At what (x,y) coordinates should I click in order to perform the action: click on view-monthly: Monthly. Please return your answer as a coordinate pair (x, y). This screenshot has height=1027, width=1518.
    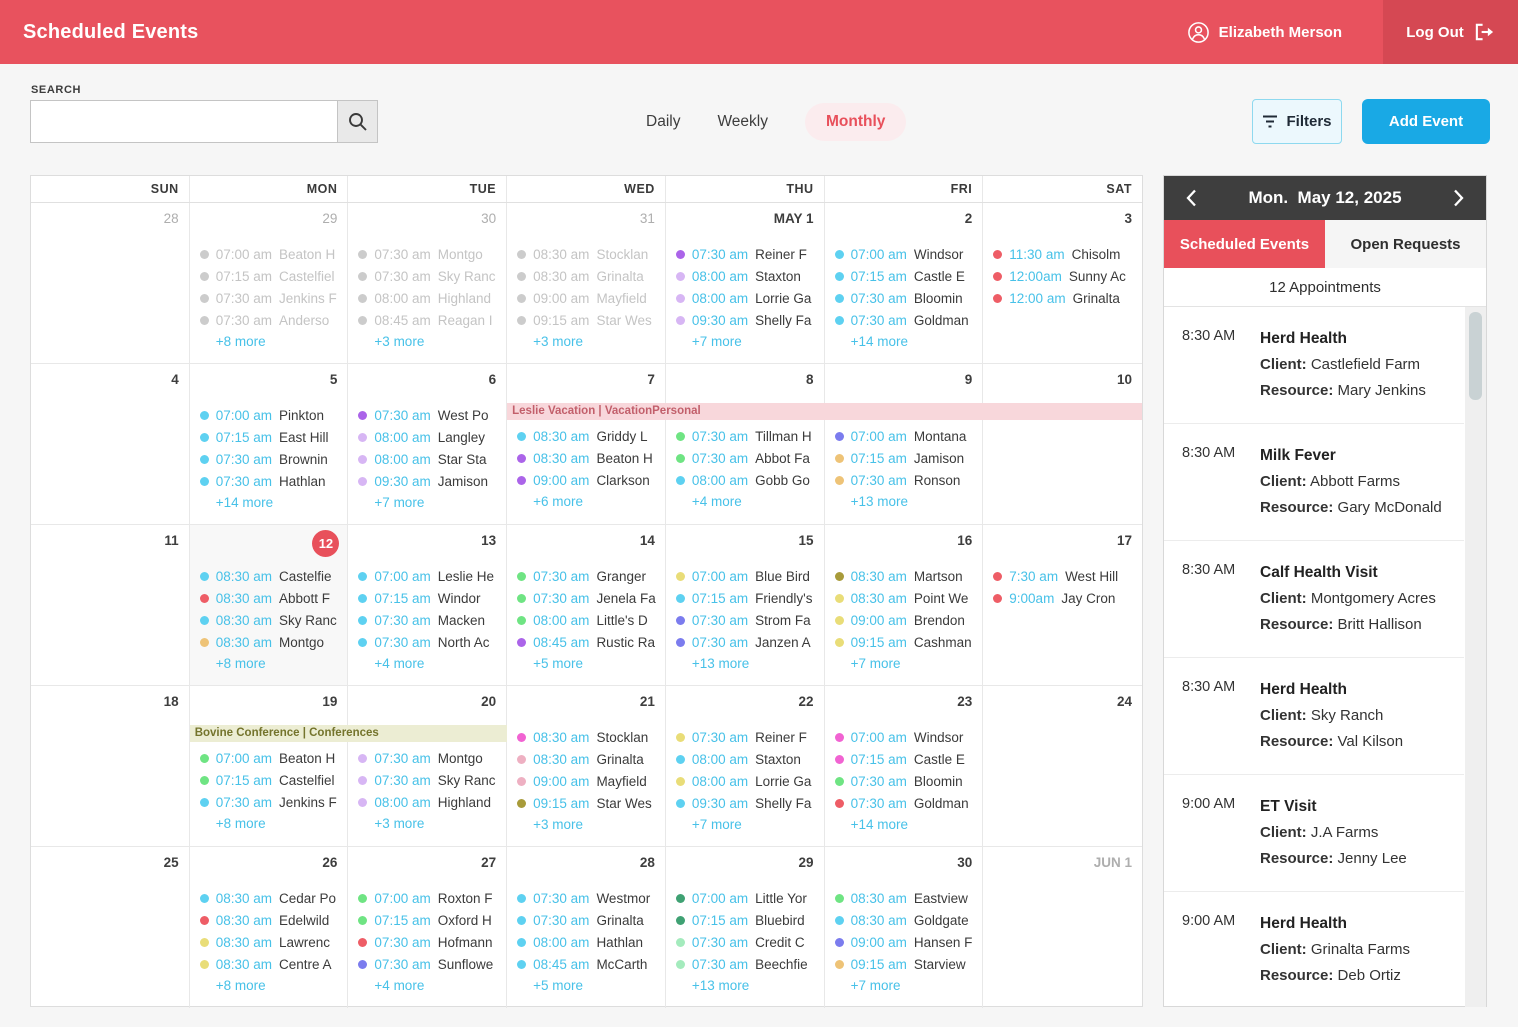
    Looking at the image, I should click on (856, 122).